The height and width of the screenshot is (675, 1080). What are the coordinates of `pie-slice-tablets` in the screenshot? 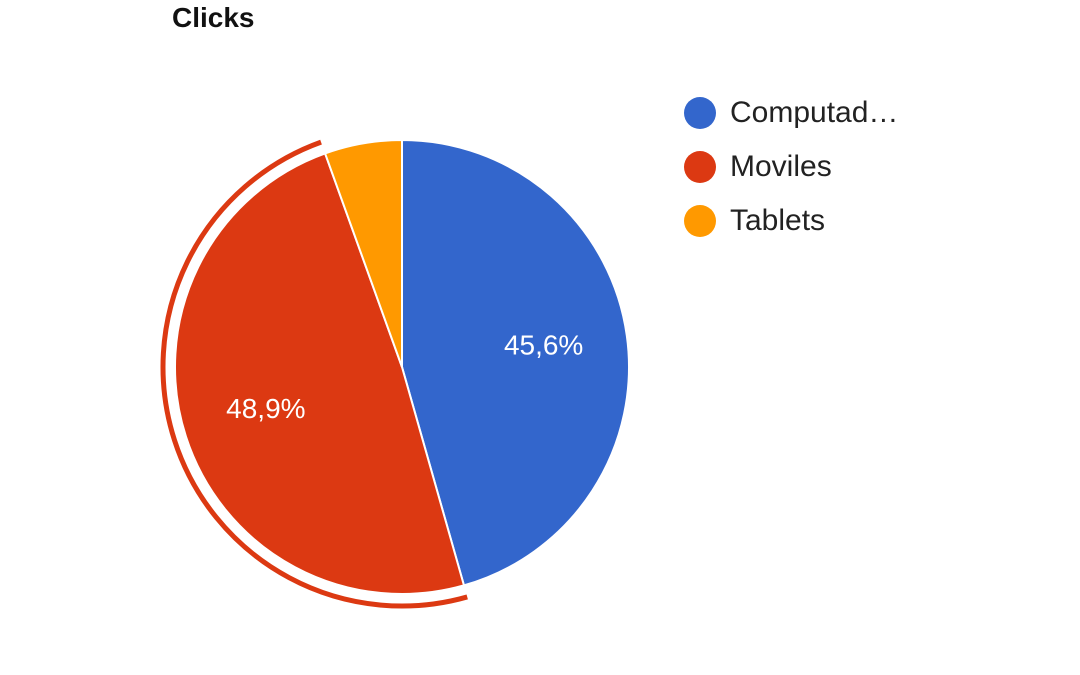 It's located at (363, 253).